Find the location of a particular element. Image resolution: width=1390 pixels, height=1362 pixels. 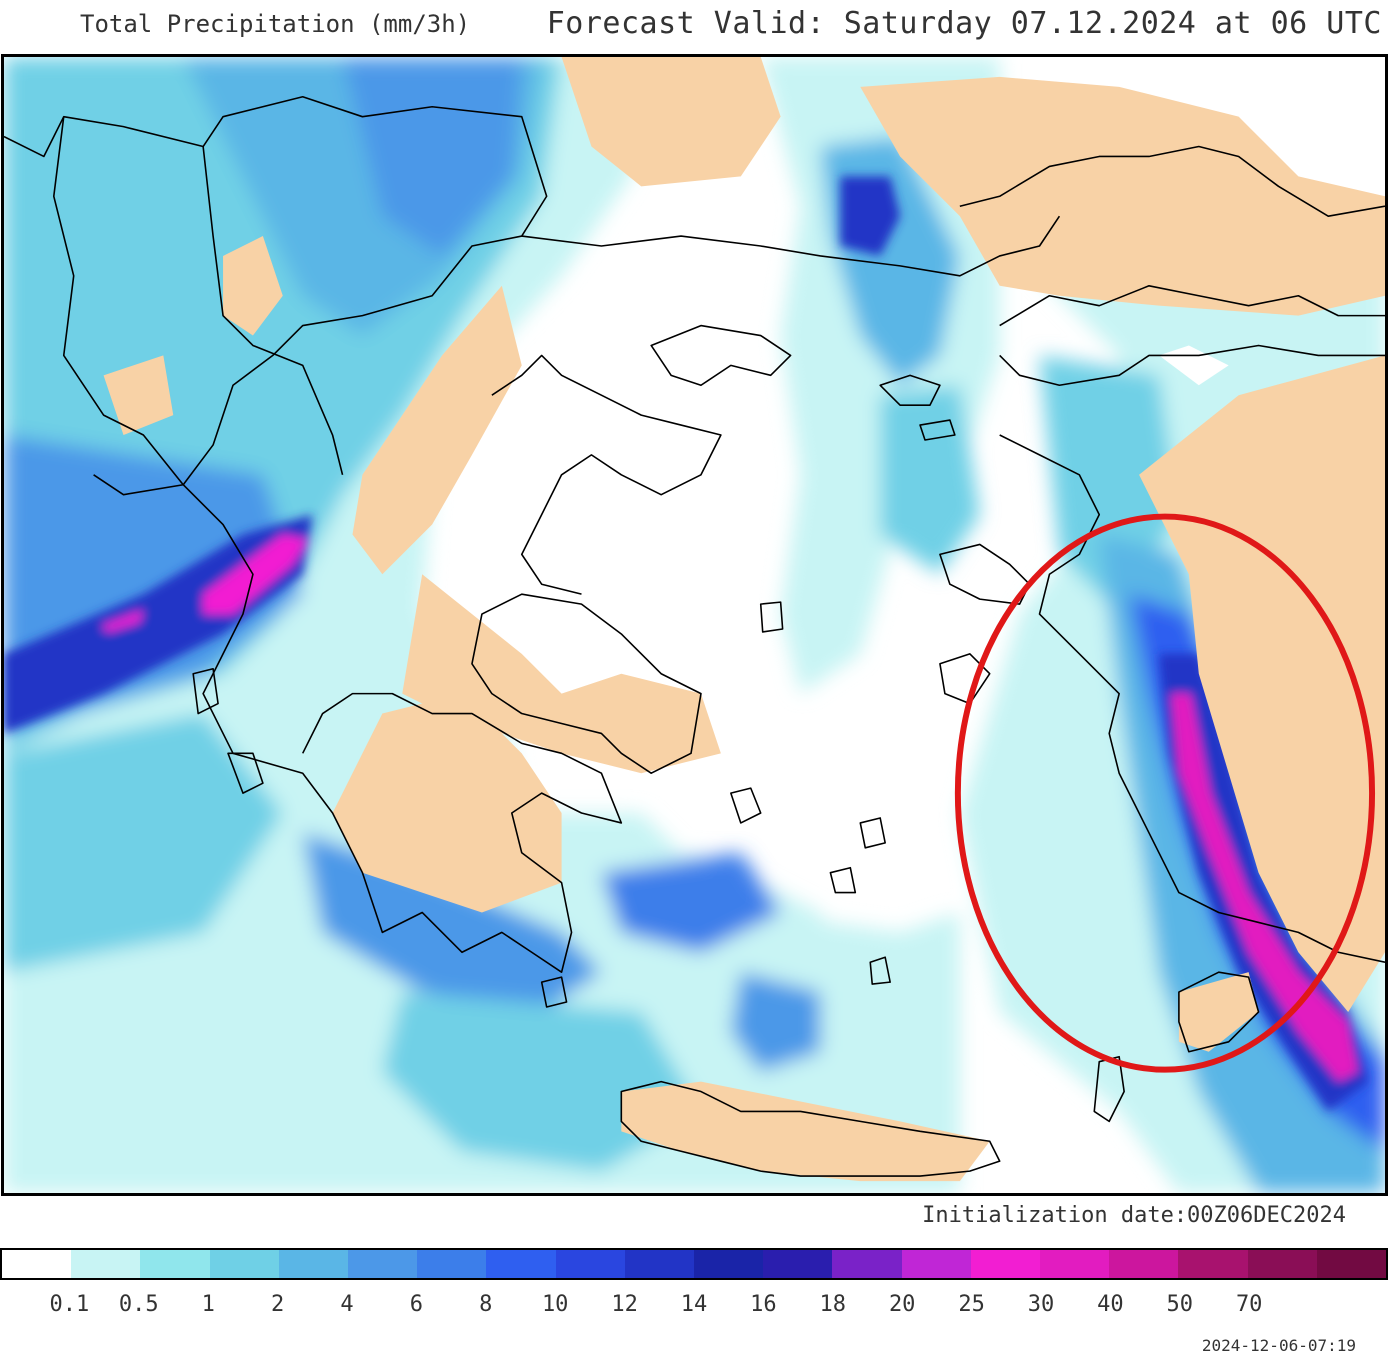

legend-tick-label: 8 is located at coordinates (486, 1304).